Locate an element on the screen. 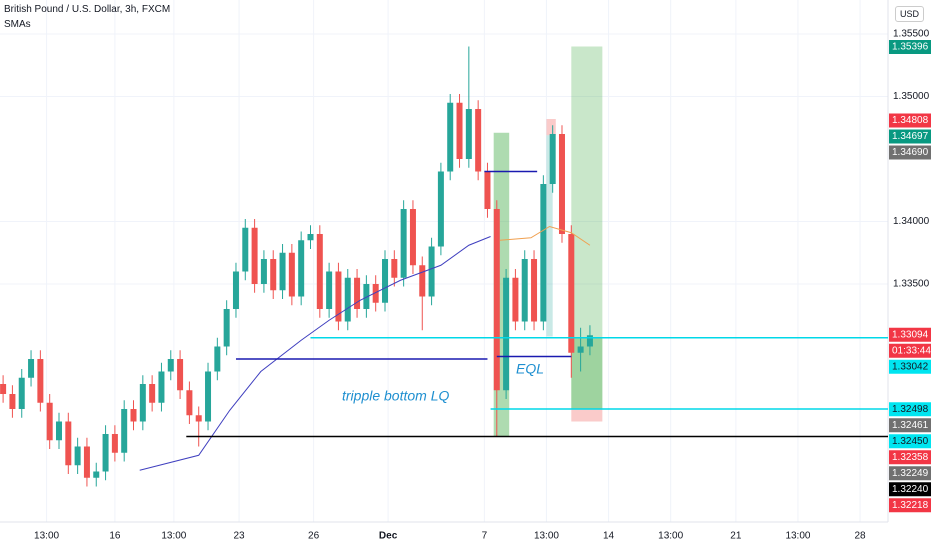  price-label: 1.33042 is located at coordinates (910, 366).